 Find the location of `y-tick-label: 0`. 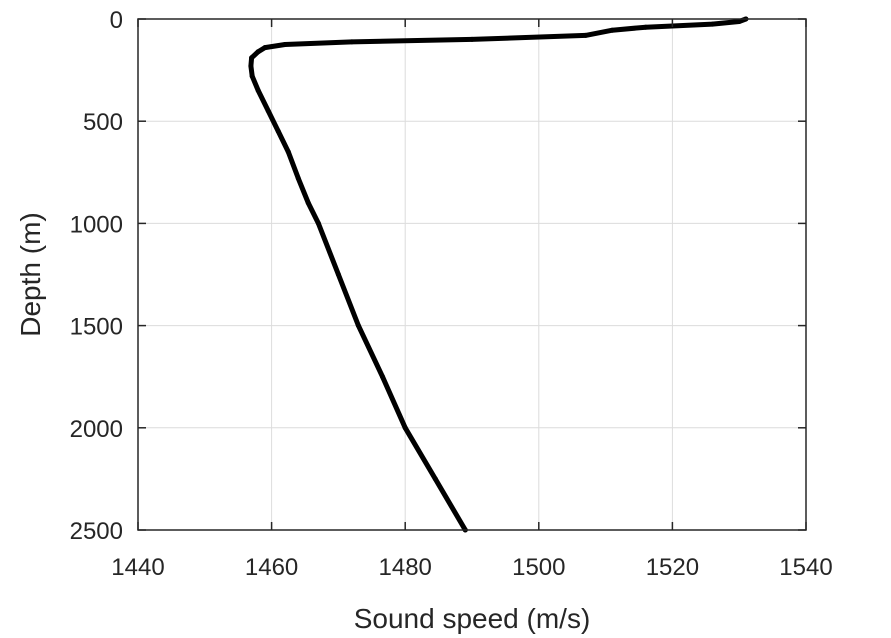

y-tick-label: 0 is located at coordinates (116, 20).